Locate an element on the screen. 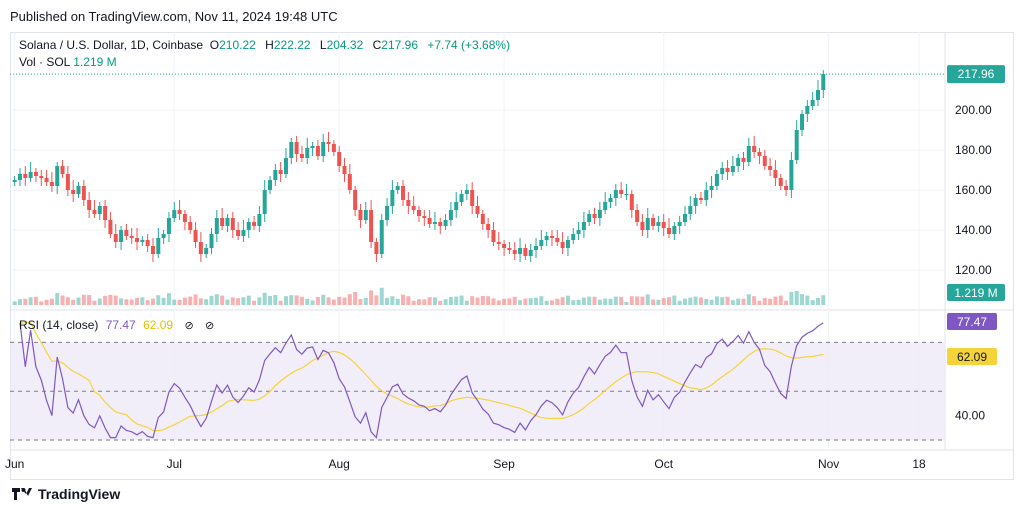 The image size is (1024, 513). close-icon: ⊘ is located at coordinates (210, 326).